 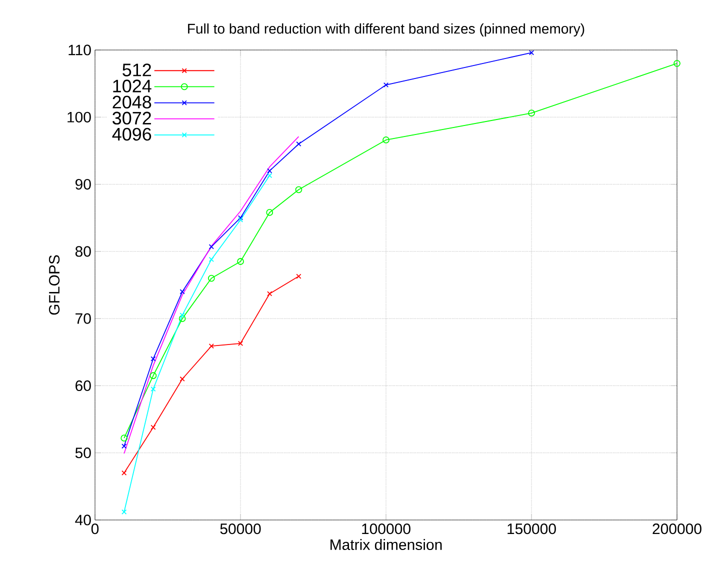 What do you see at coordinates (386, 29) in the screenshot?
I see `chart-title: Full to band reduction with different band sizes (pinned memory)` at bounding box center [386, 29].